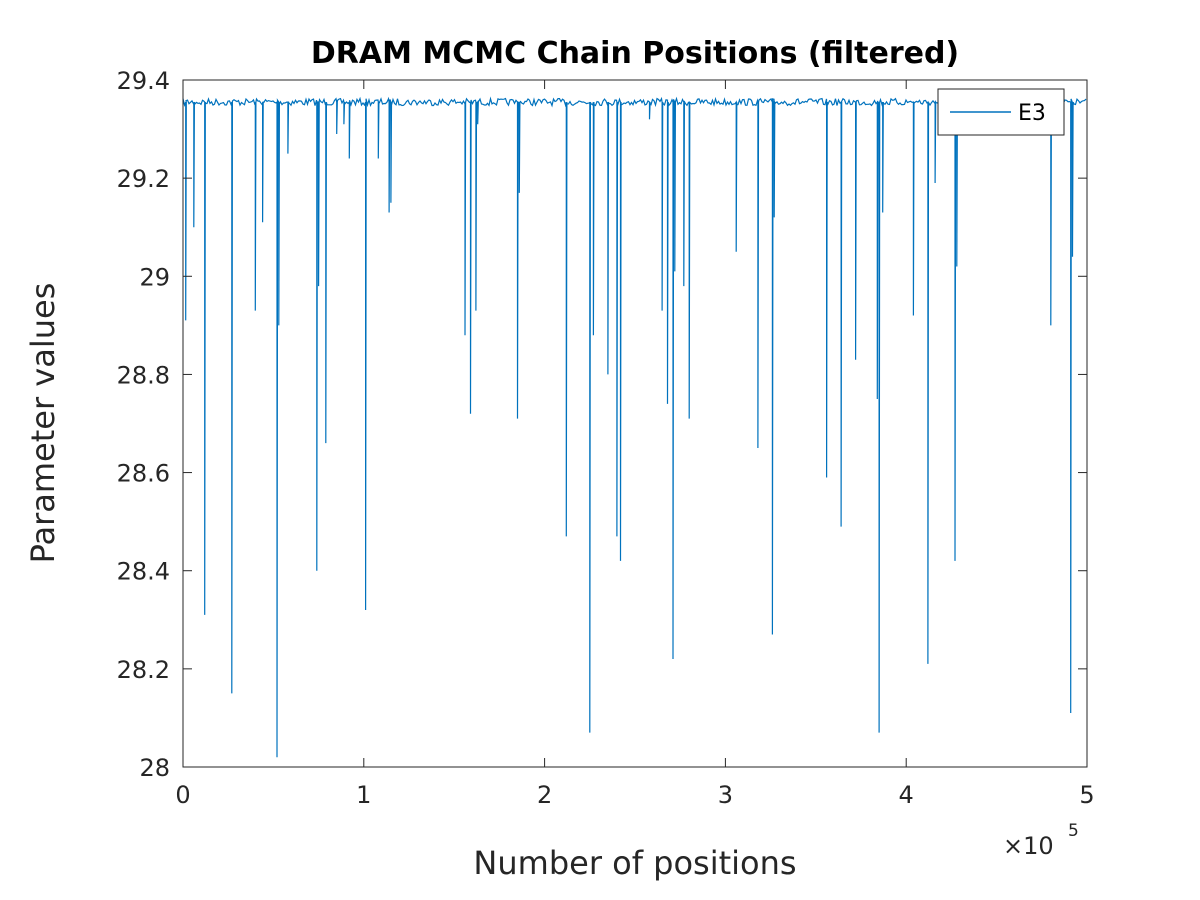 The width and height of the screenshot is (1200, 900). What do you see at coordinates (143, 670) in the screenshot?
I see `y-tick-label: 28.2` at bounding box center [143, 670].